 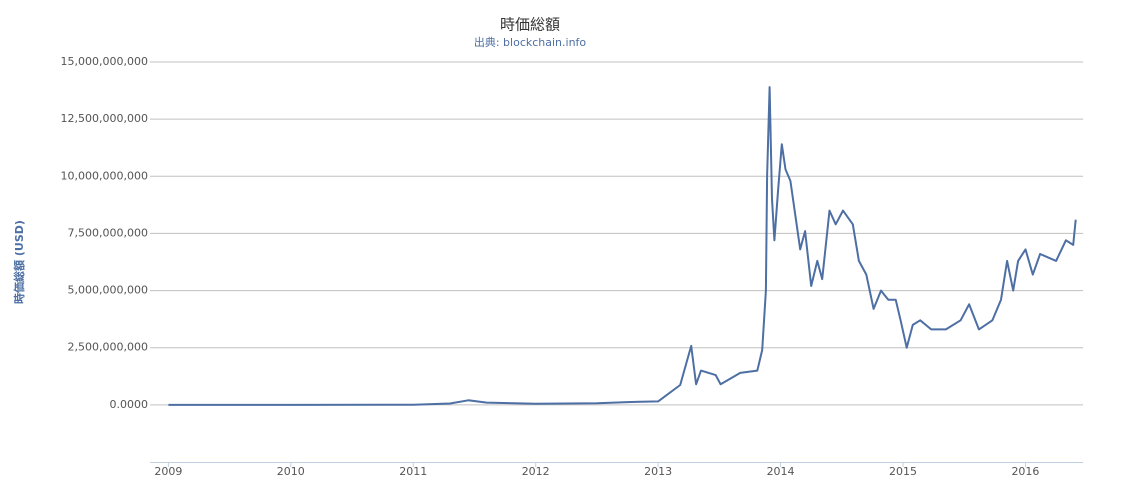 I want to click on x-tick-label: 2012, so click(x=536, y=471).